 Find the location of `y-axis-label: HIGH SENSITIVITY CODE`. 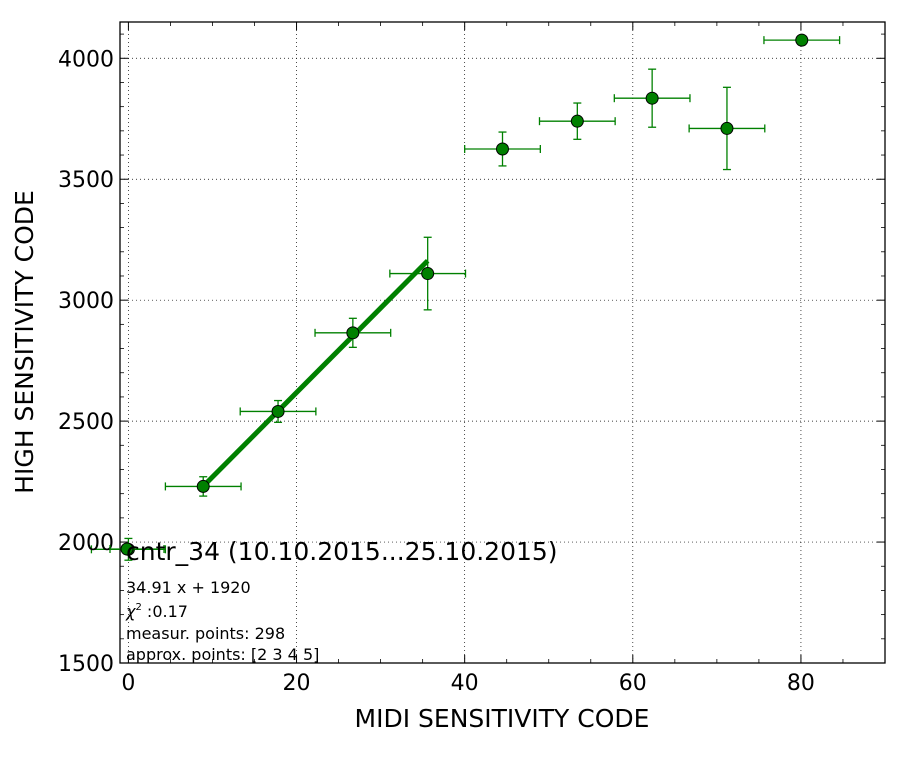

y-axis-label: HIGH SENSITIVITY CODE is located at coordinates (24, 342).